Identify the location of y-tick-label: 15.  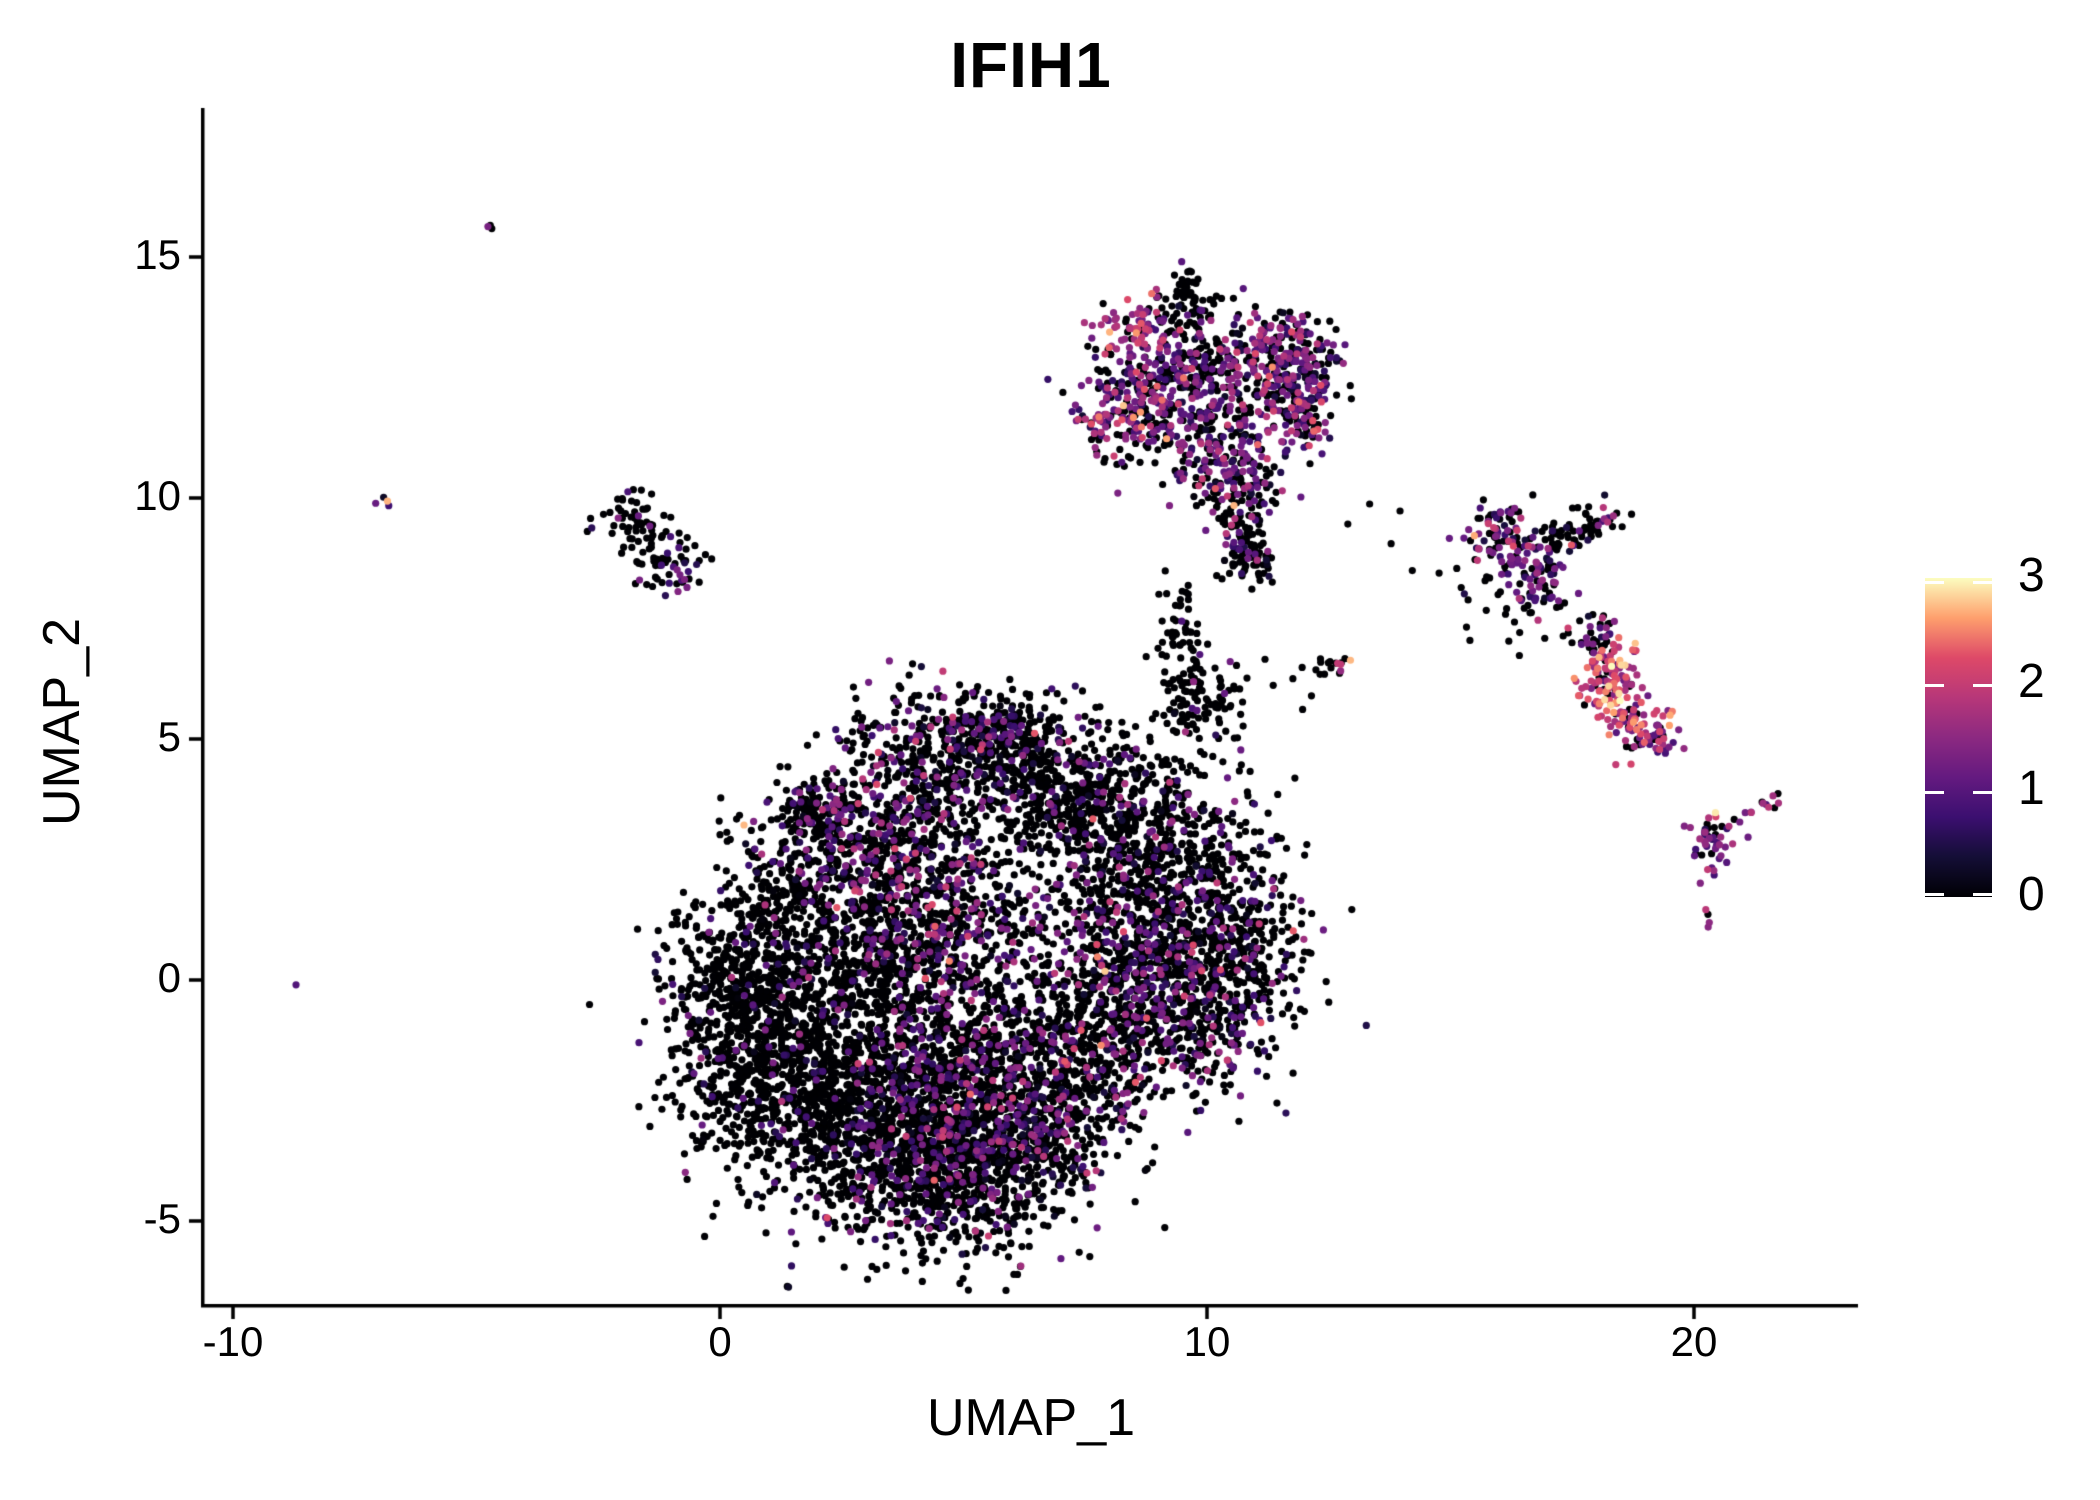
(157, 254).